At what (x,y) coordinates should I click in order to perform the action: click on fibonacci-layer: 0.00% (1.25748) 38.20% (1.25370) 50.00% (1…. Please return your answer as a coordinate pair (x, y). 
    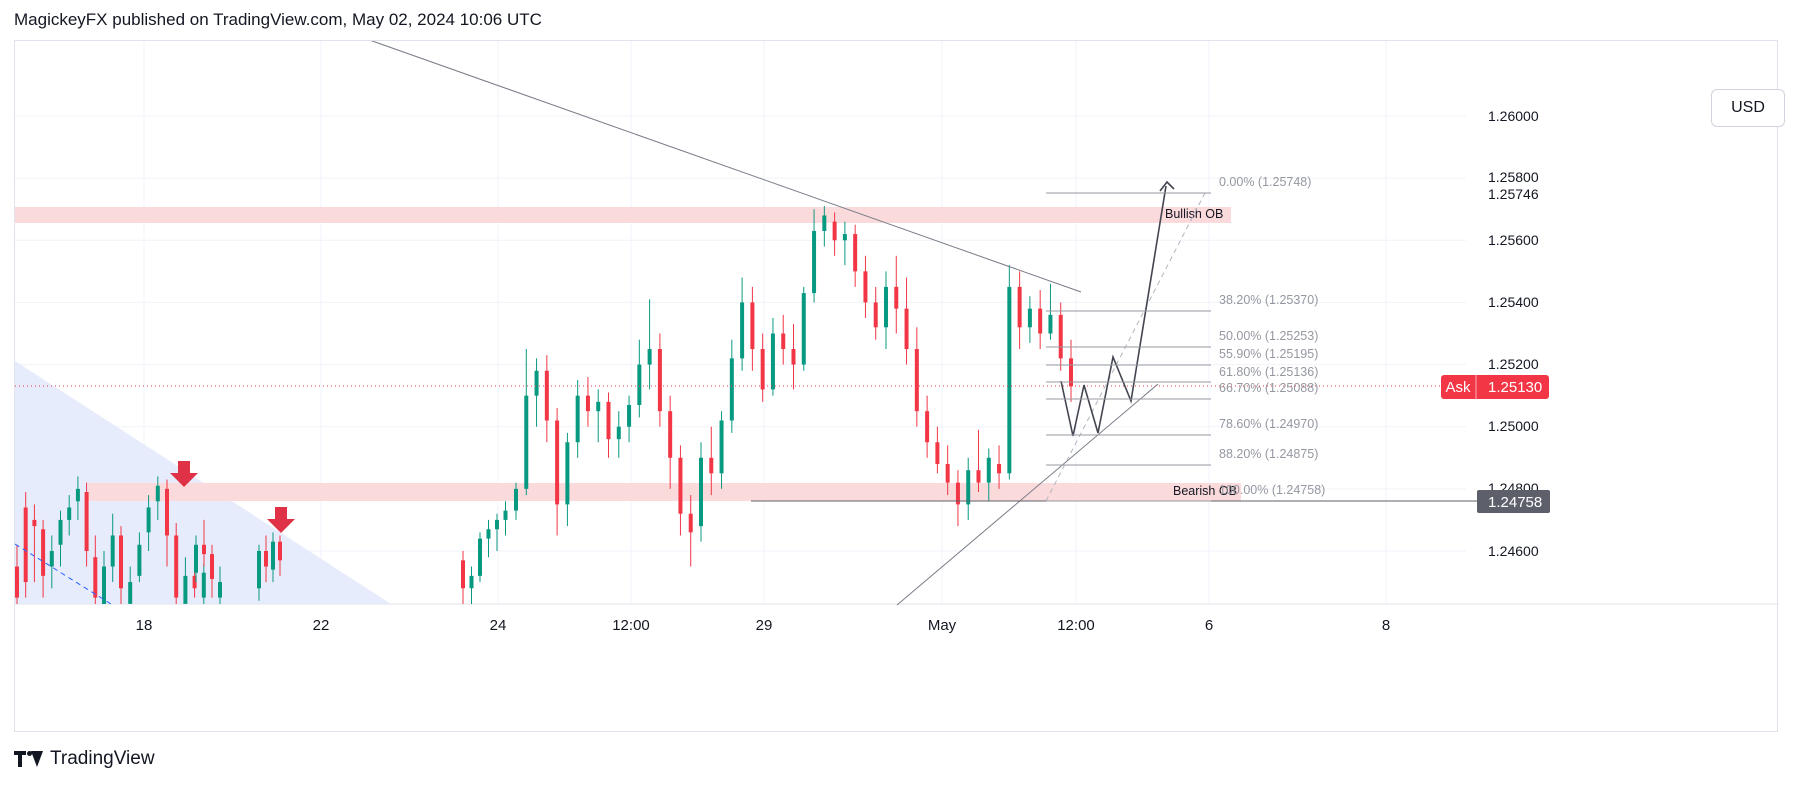
    Looking at the image, I should click on (1185, 338).